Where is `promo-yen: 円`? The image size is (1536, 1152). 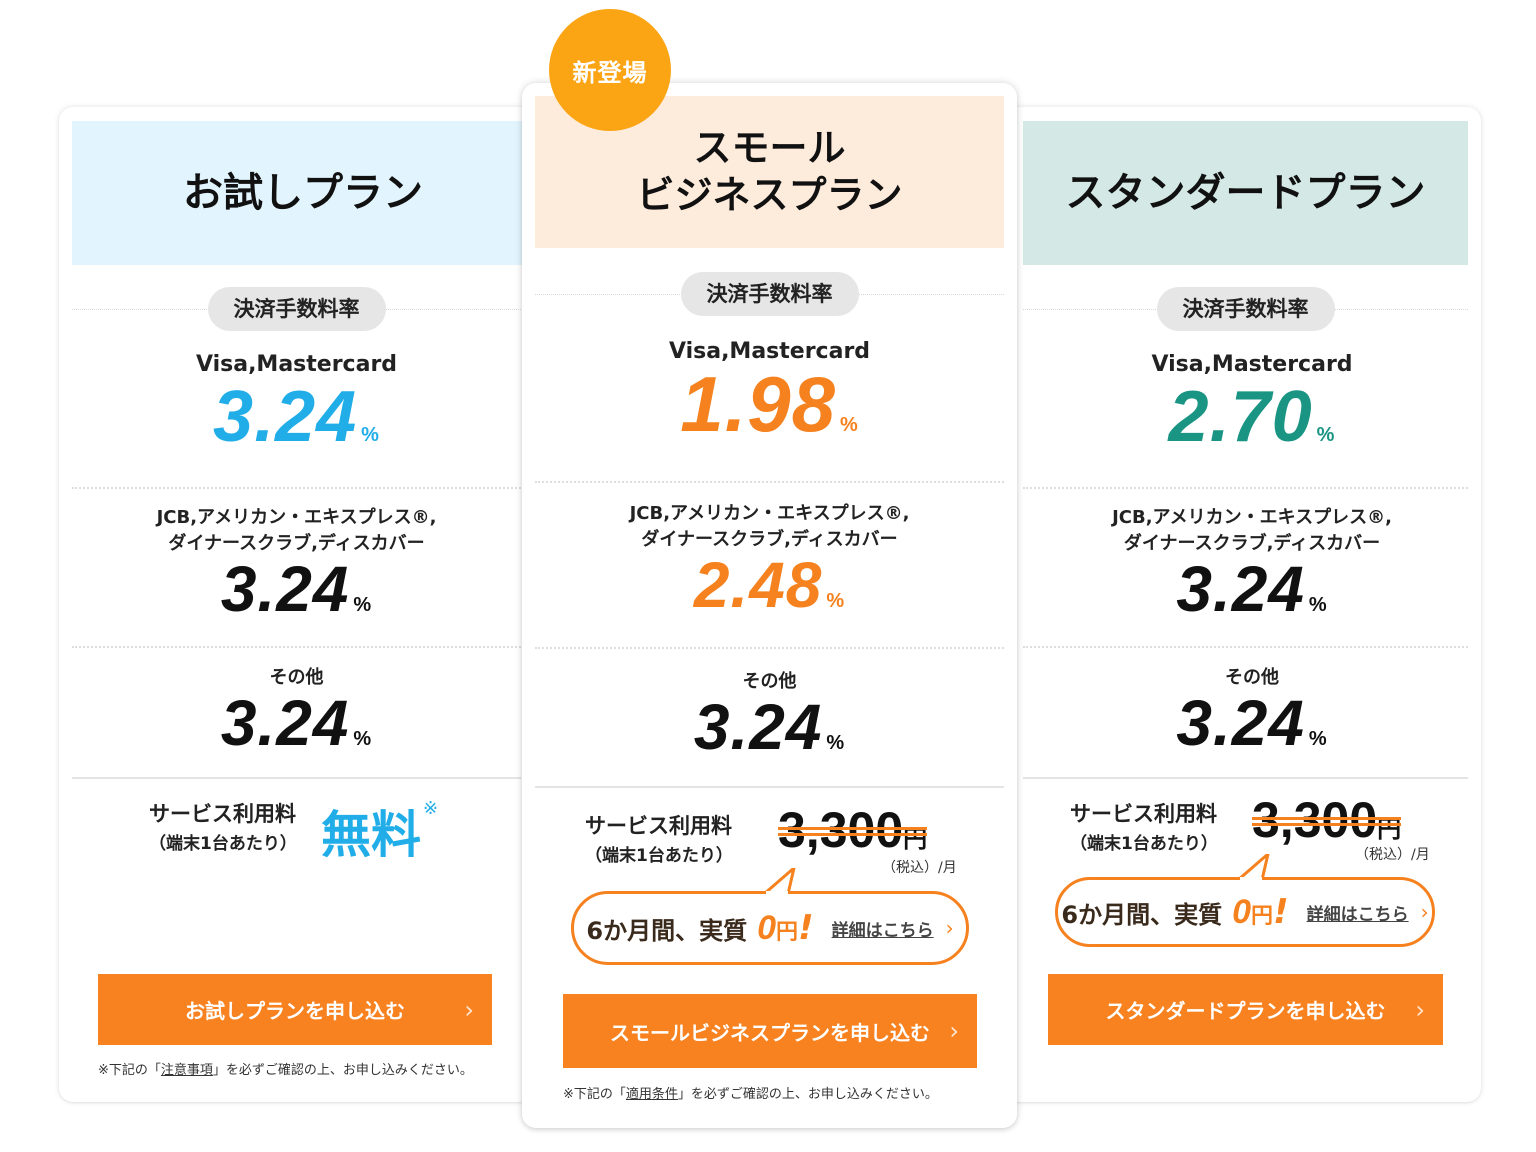
promo-yen: 円 is located at coordinates (1262, 916).